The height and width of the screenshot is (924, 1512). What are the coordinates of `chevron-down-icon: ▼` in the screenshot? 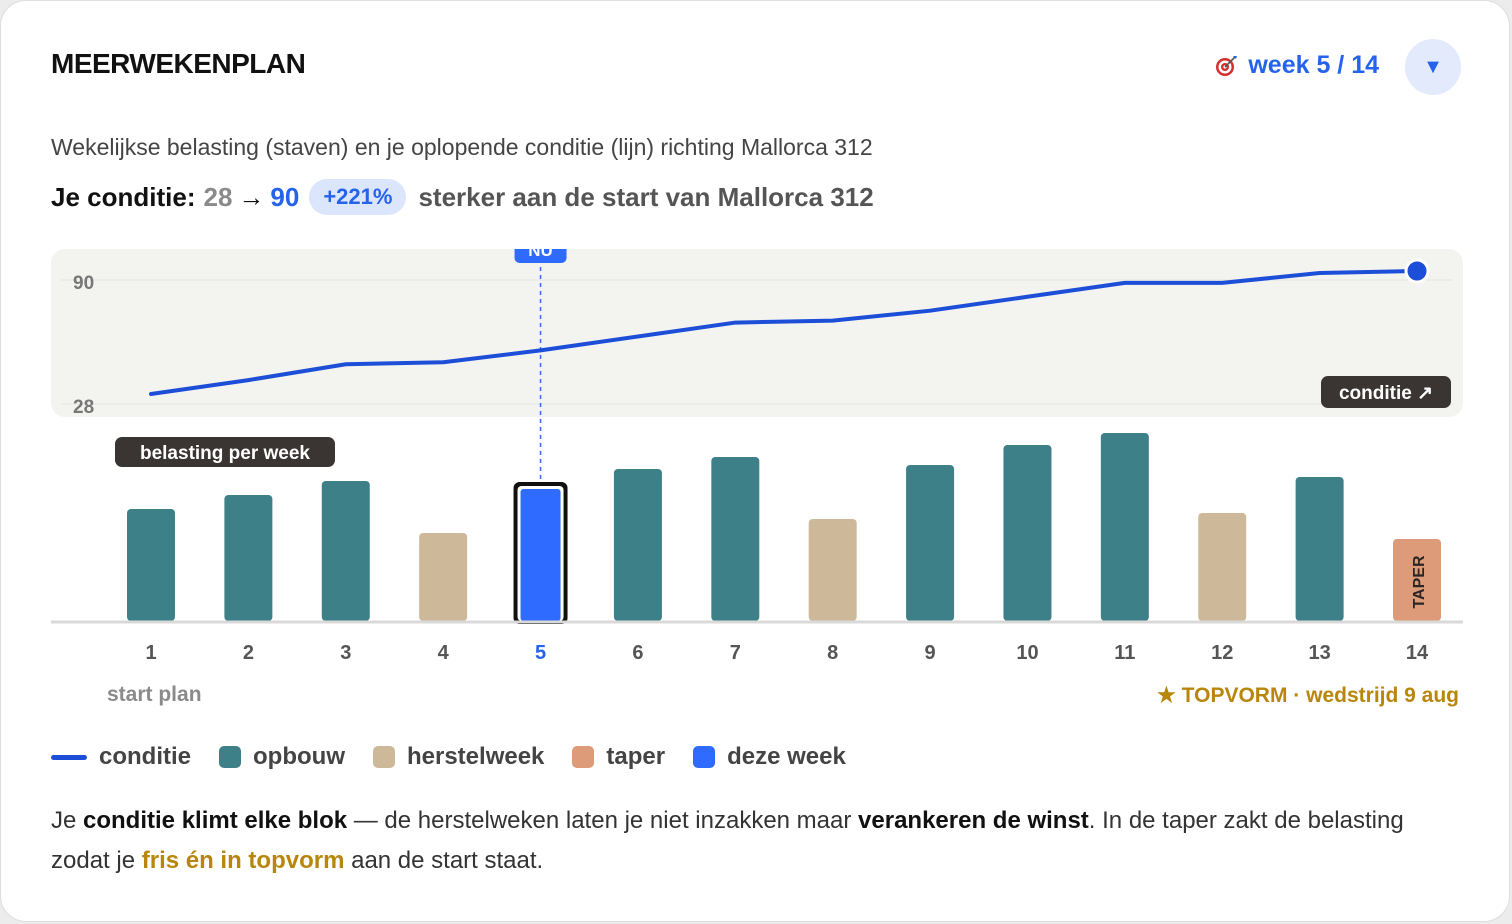 It's located at (1433, 66).